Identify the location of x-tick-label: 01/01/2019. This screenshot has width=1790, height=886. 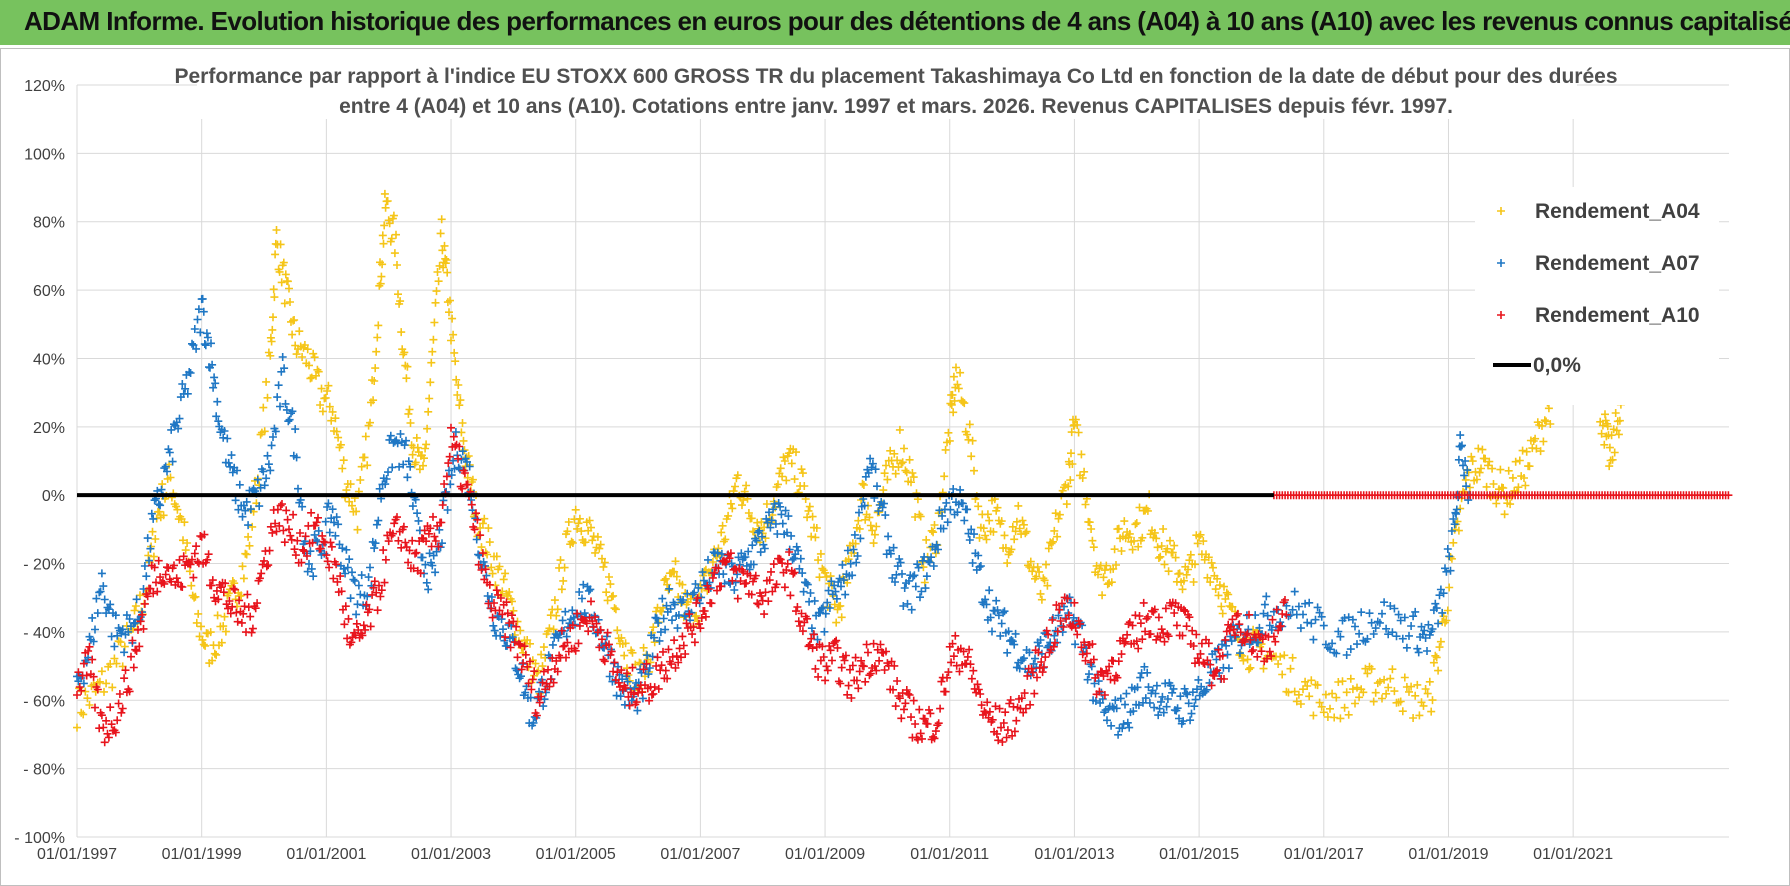
(1448, 854).